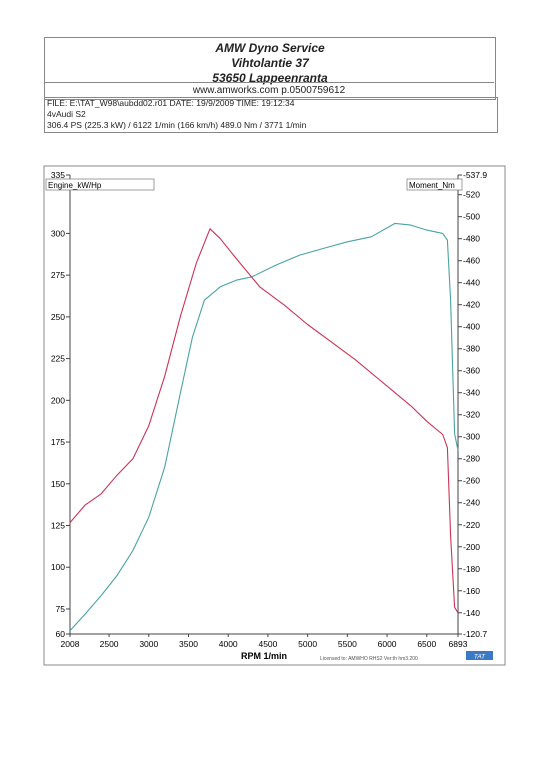 This screenshot has width=558, height=768. Describe the element at coordinates (471, 305) in the screenshot. I see `right-tick-label: -420` at that location.